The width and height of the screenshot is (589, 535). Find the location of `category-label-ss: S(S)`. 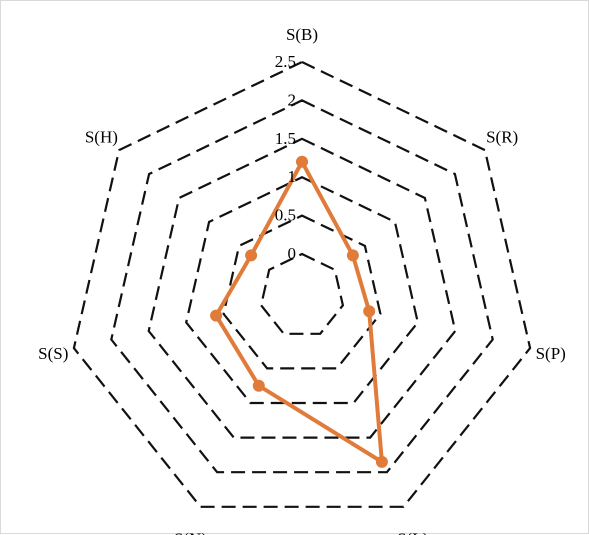

category-label-ss: S(S) is located at coordinates (53, 353).